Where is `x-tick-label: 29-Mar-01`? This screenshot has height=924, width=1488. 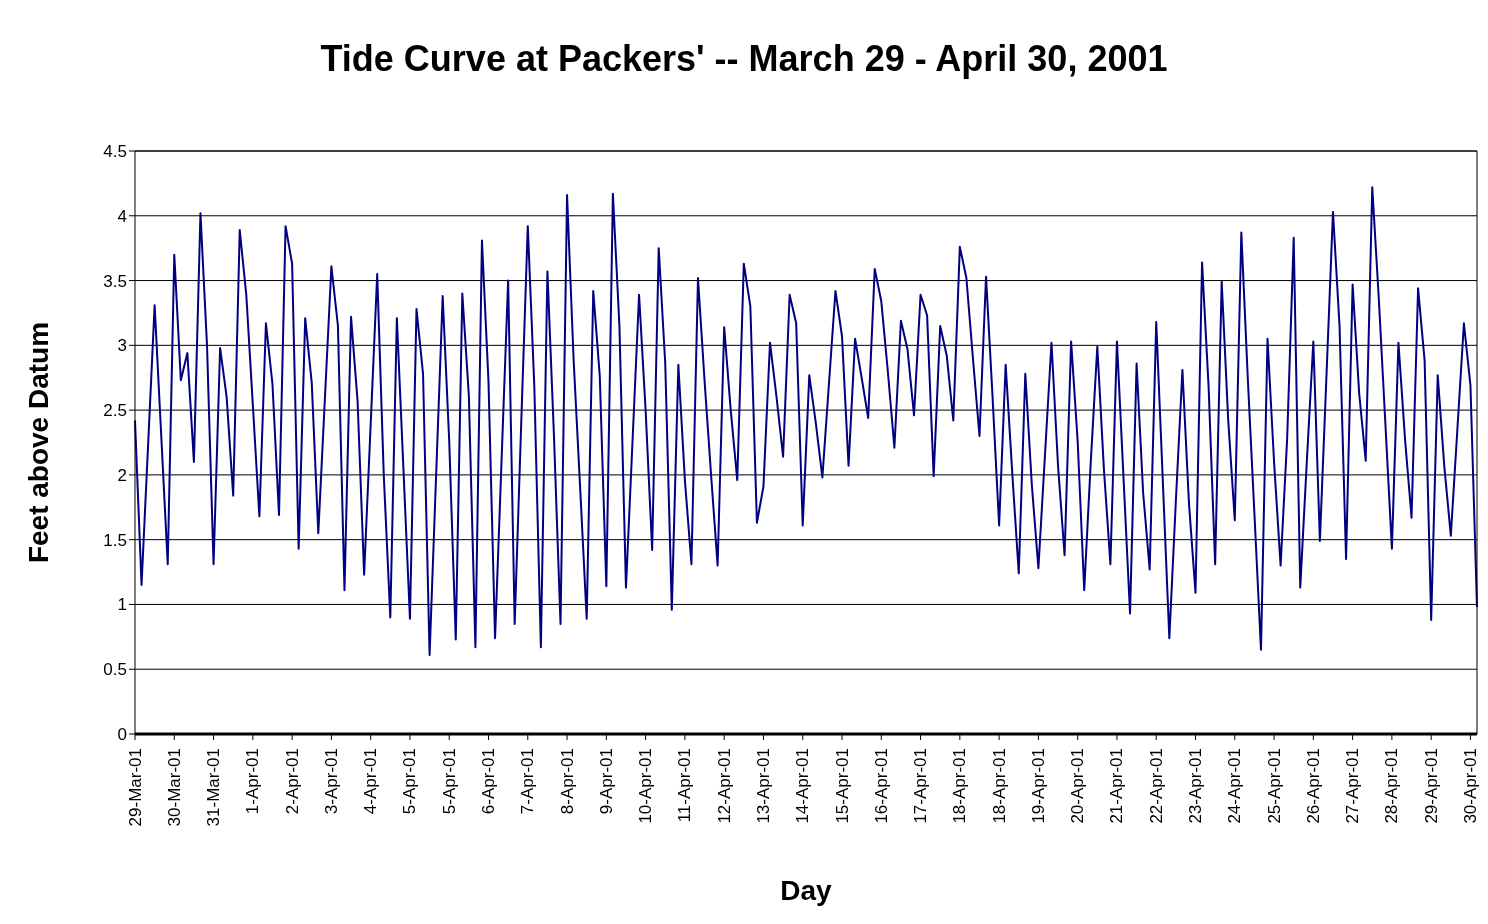
x-tick-label: 29-Mar-01 is located at coordinates (135, 787).